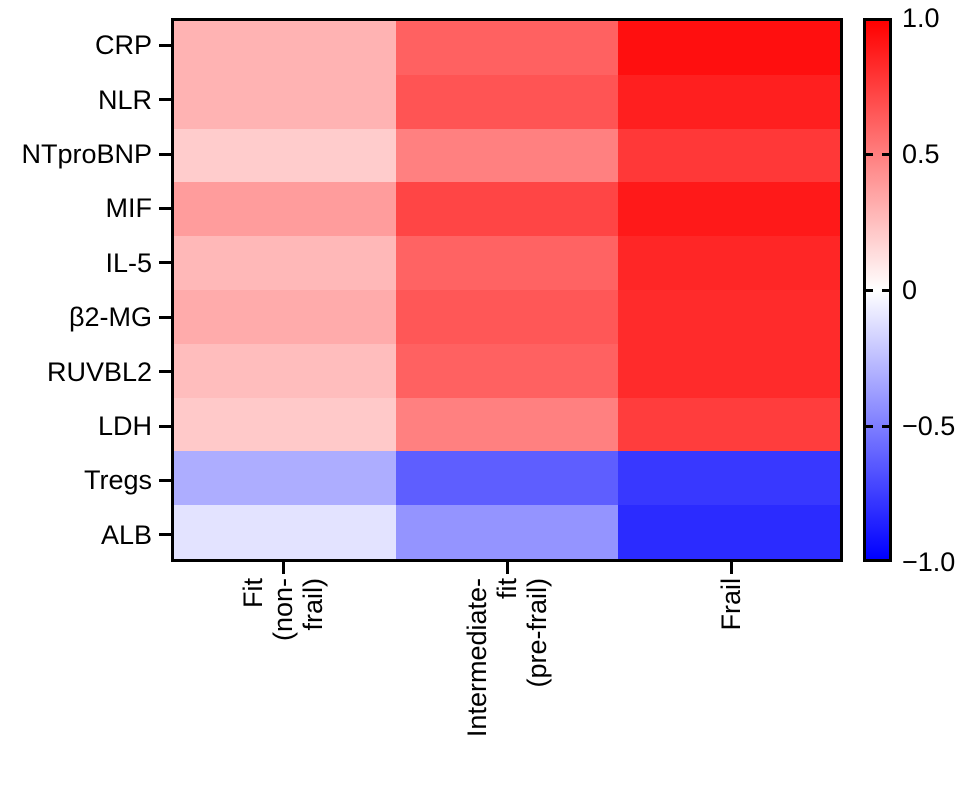 This screenshot has width=969, height=787. I want to click on colorbar-tick-label: 0, so click(910, 290).